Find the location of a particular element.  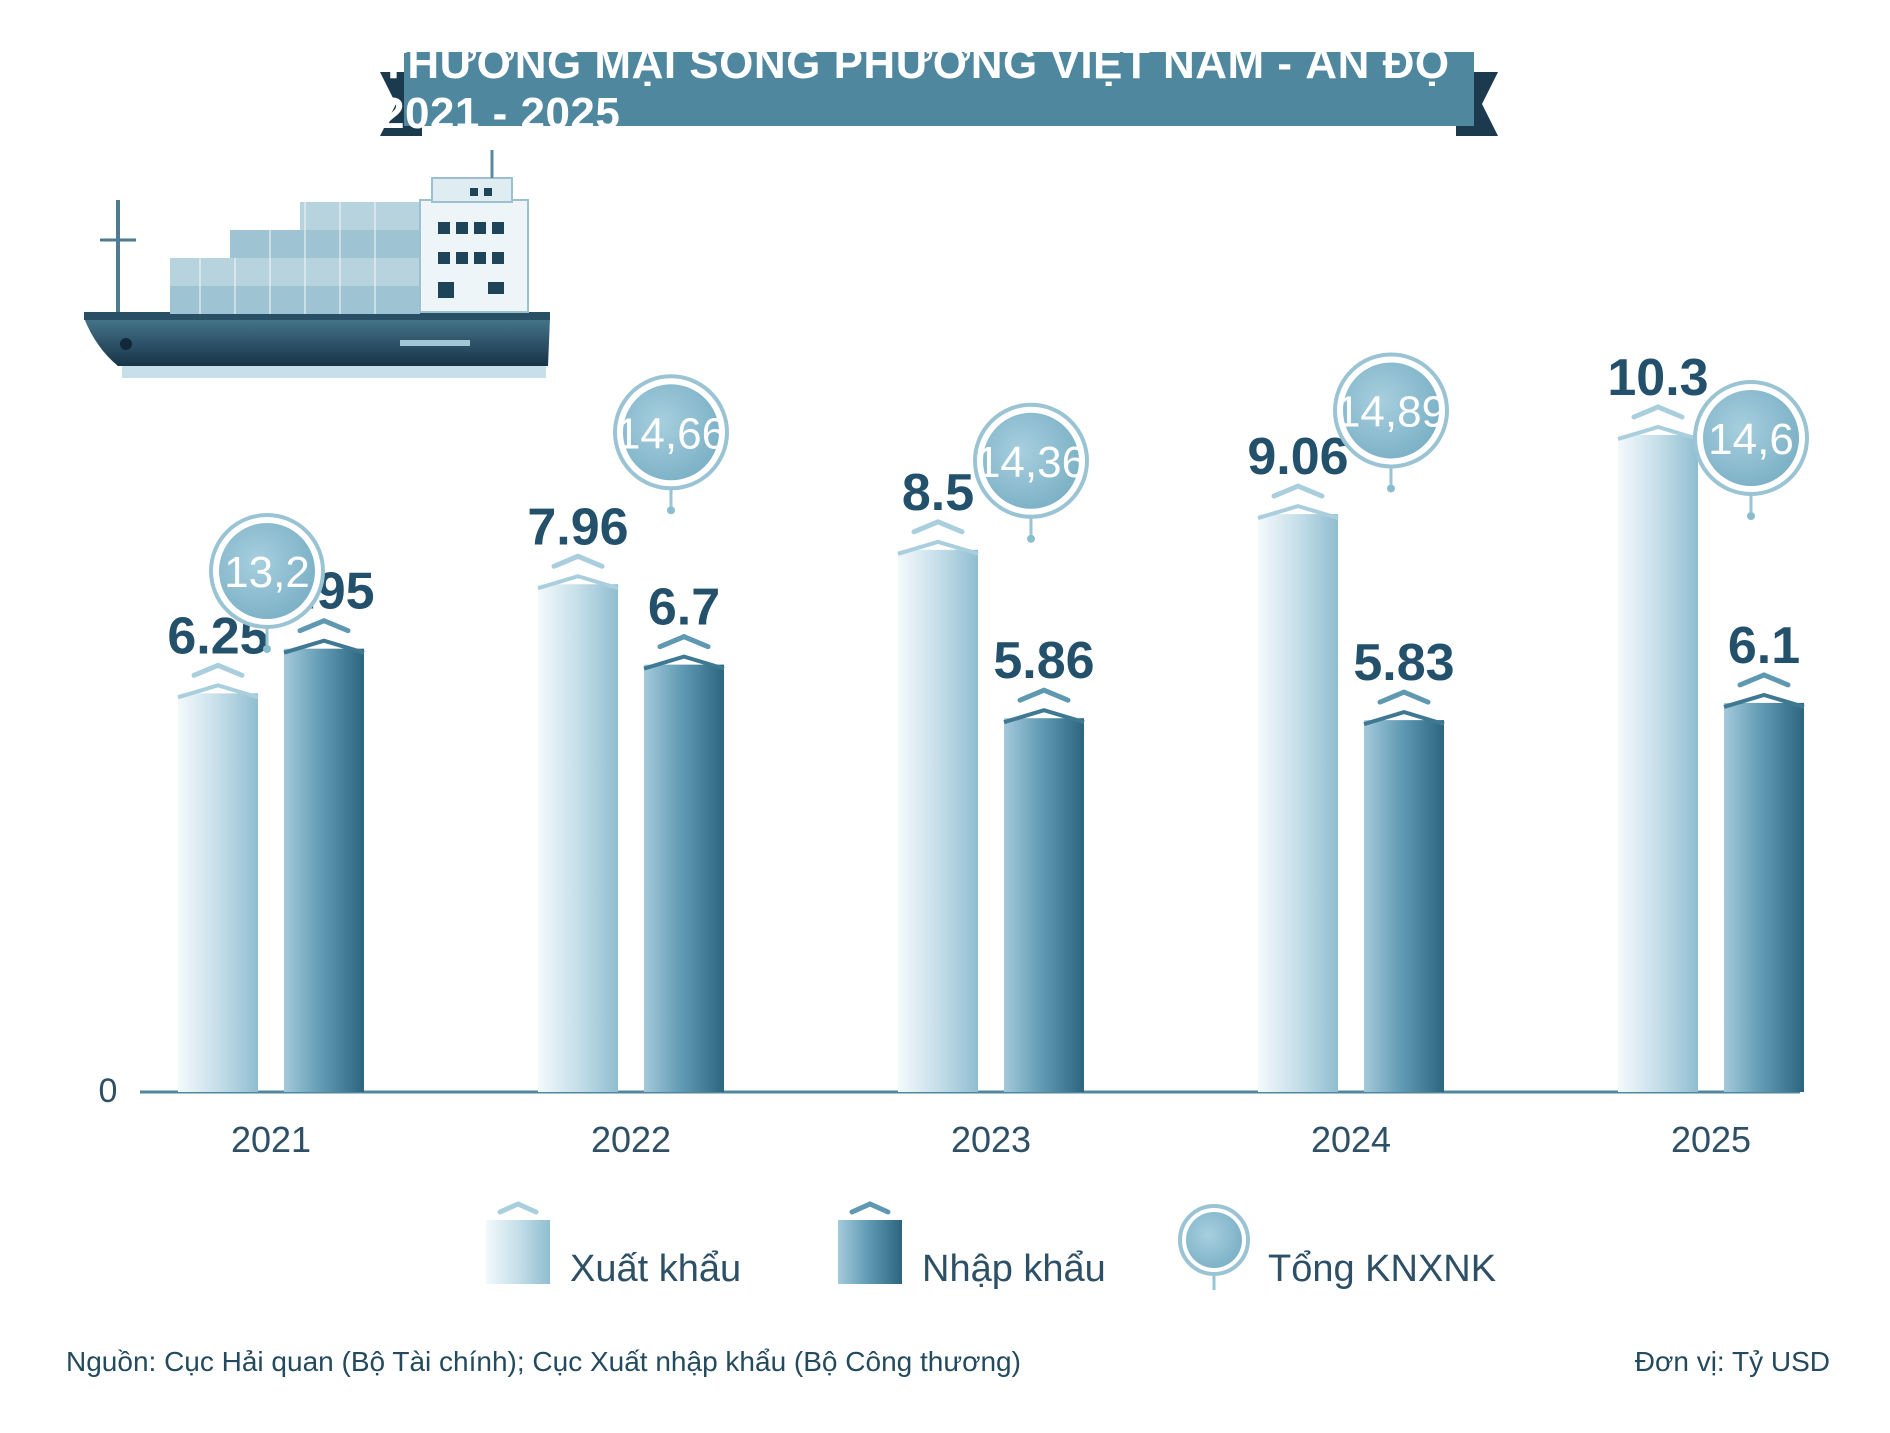

total-bubble-2023 is located at coordinates (1031, 460).